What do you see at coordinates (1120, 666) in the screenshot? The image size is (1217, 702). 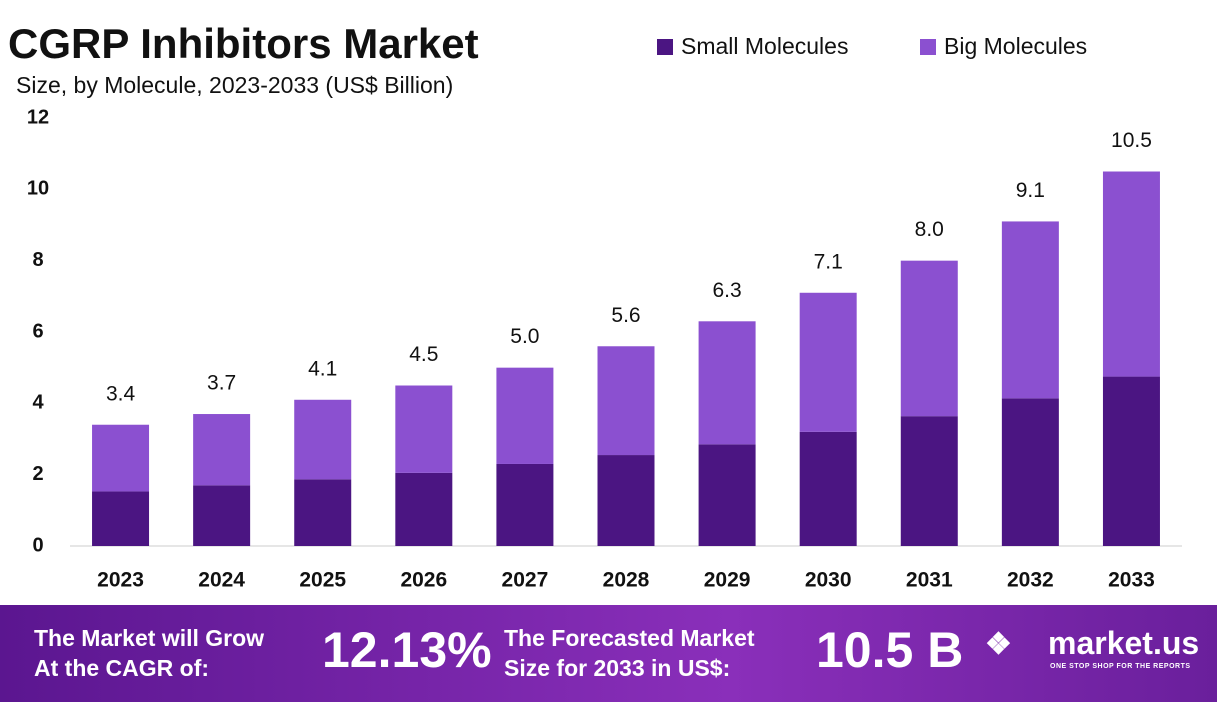 I see `tagline: ONE STOP SHOP FOR THE REPORTS` at bounding box center [1120, 666].